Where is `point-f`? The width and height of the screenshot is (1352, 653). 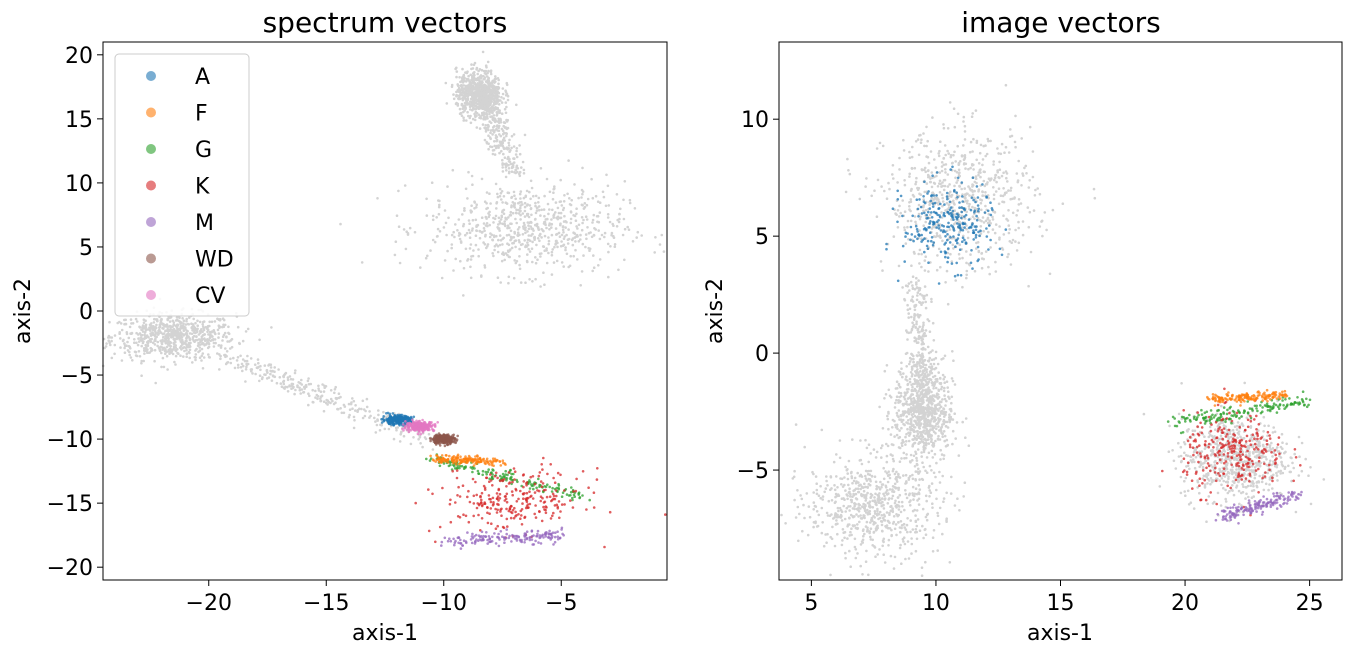 point-f is located at coordinates (503, 463).